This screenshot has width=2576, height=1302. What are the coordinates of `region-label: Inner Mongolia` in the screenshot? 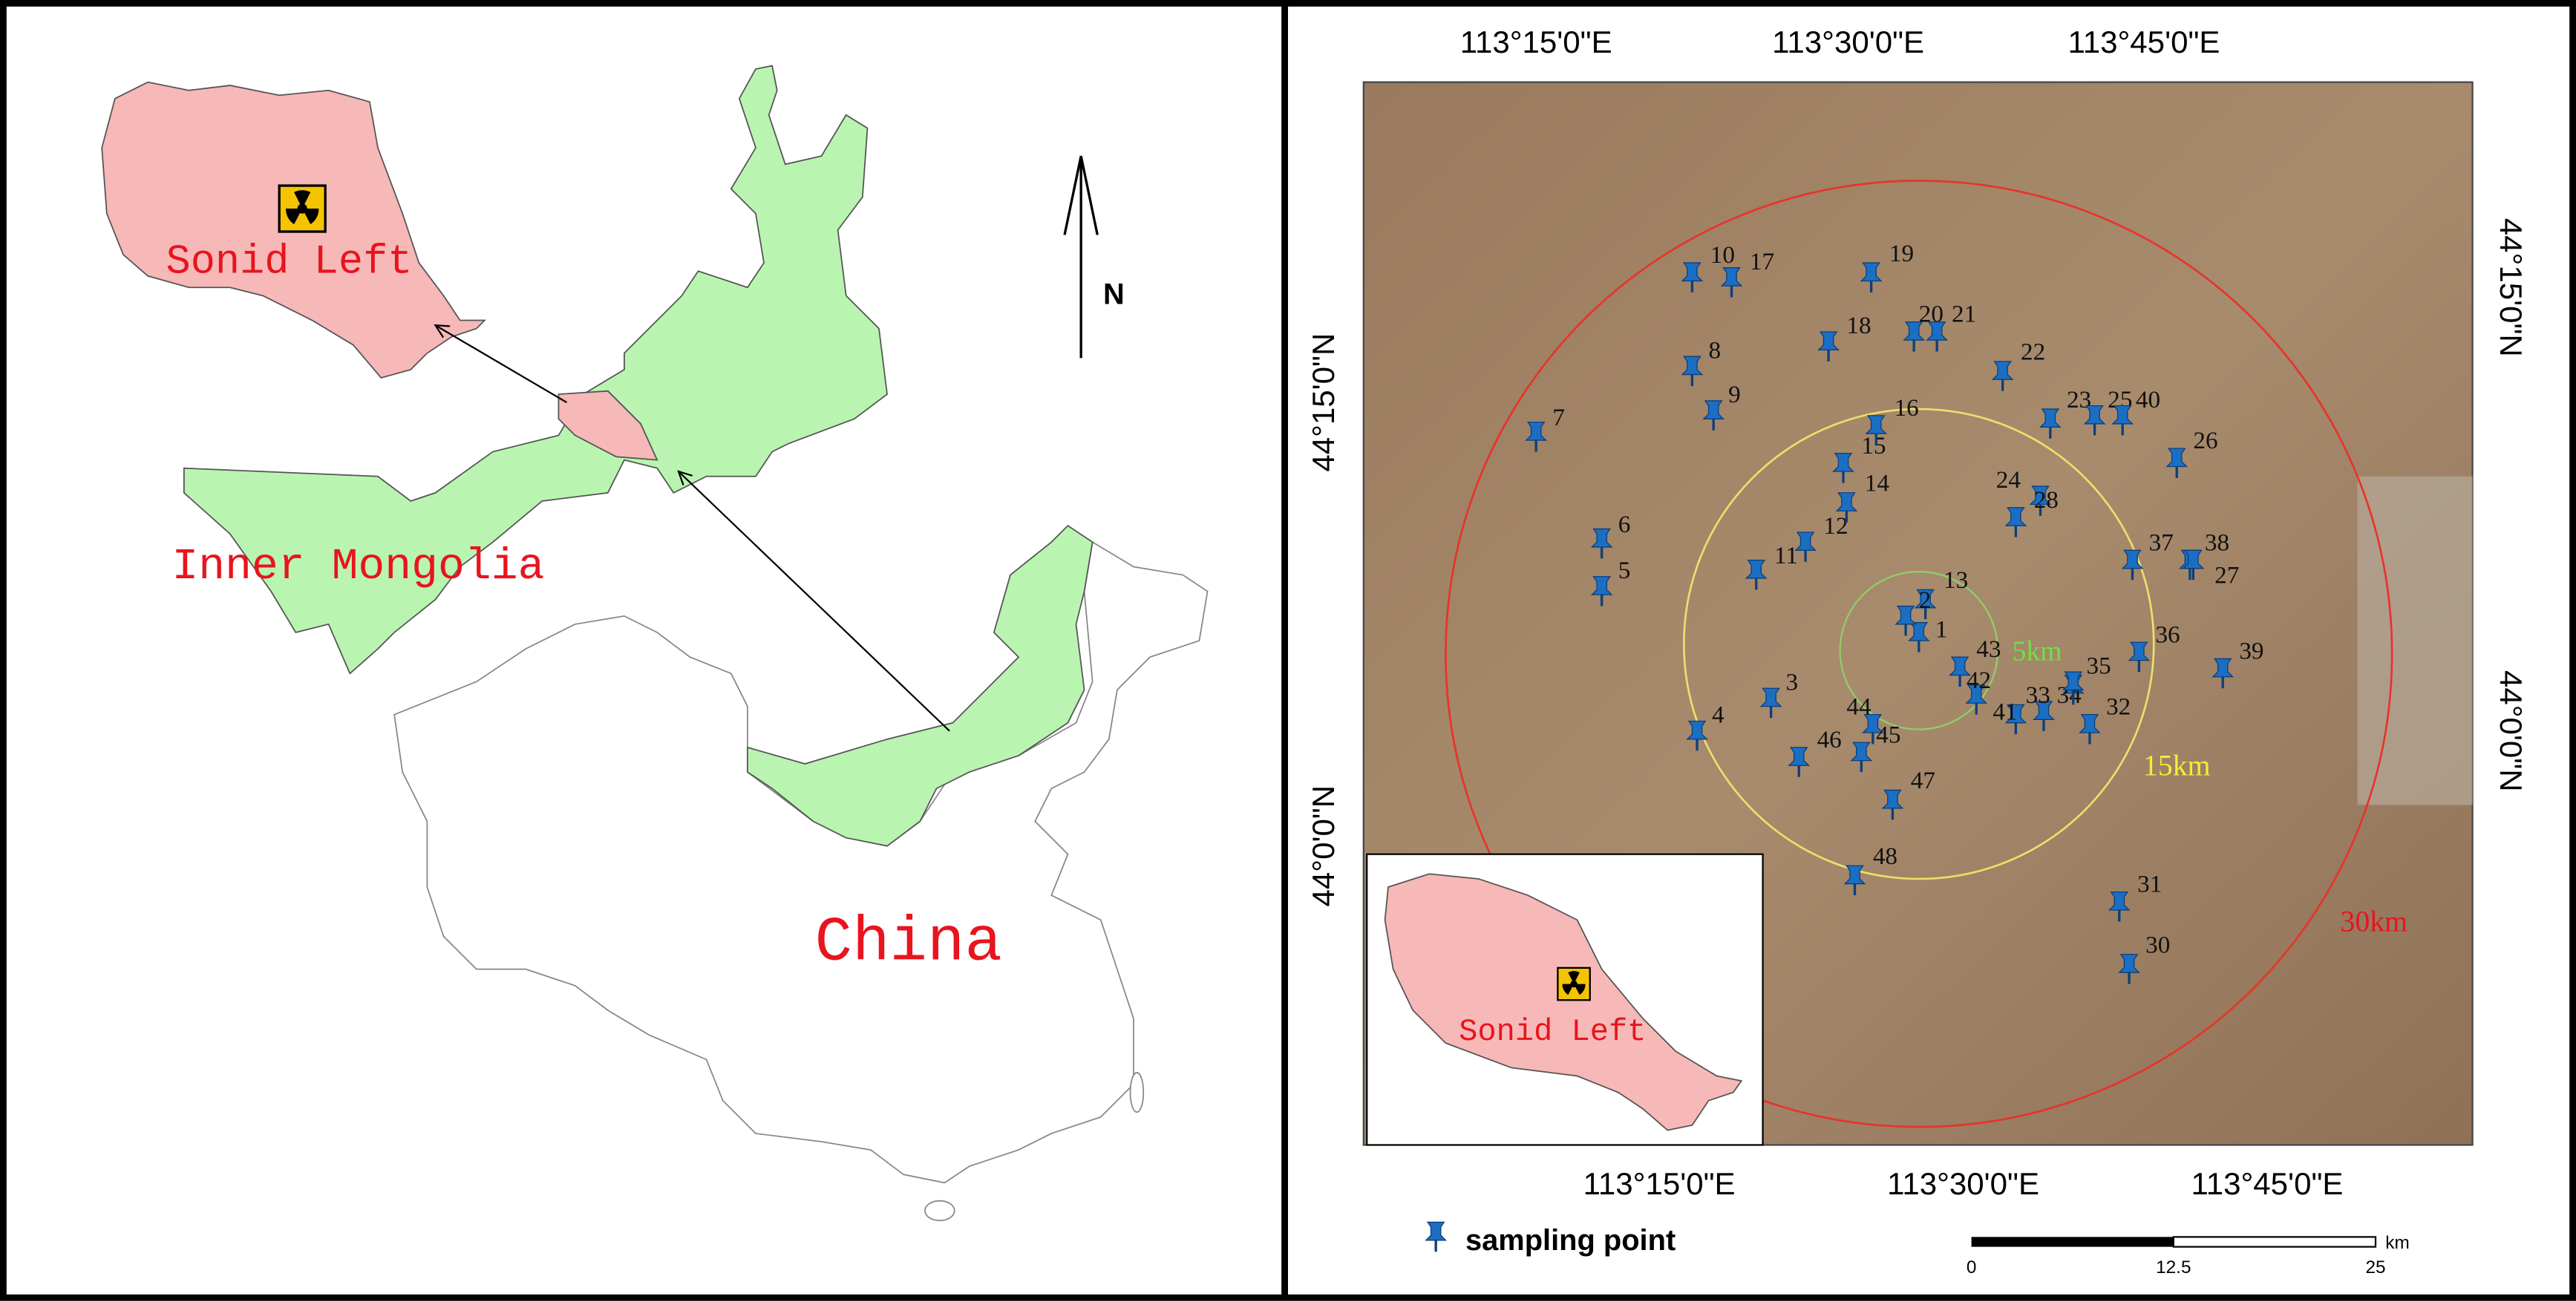 It's located at (357, 566).